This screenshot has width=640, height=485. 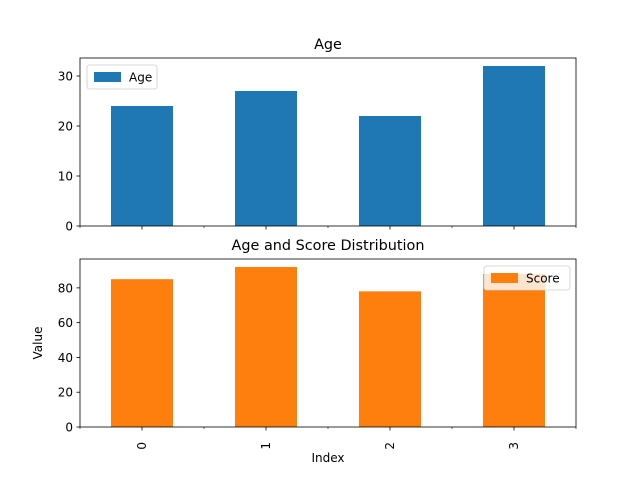 What do you see at coordinates (390, 446) in the screenshot?
I see `x-tick-label: 2` at bounding box center [390, 446].